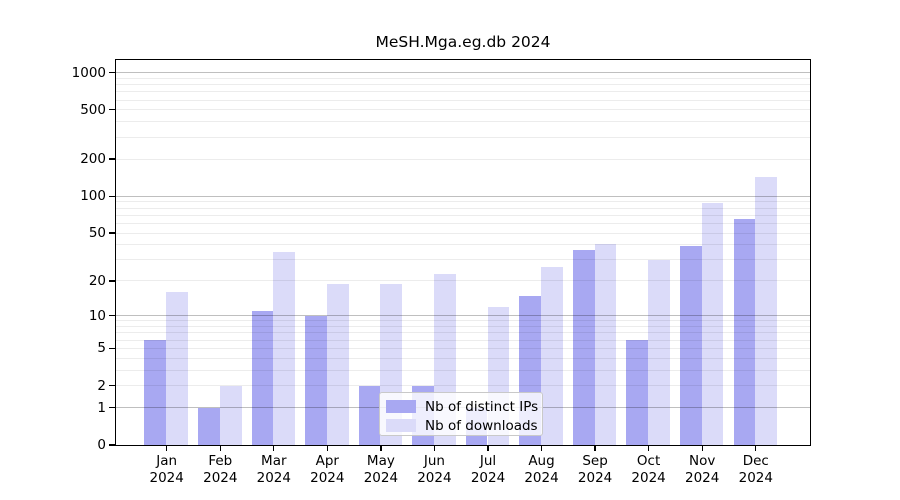 This screenshot has height=500, width=900. I want to click on bar-downloads-sep, so click(605, 344).